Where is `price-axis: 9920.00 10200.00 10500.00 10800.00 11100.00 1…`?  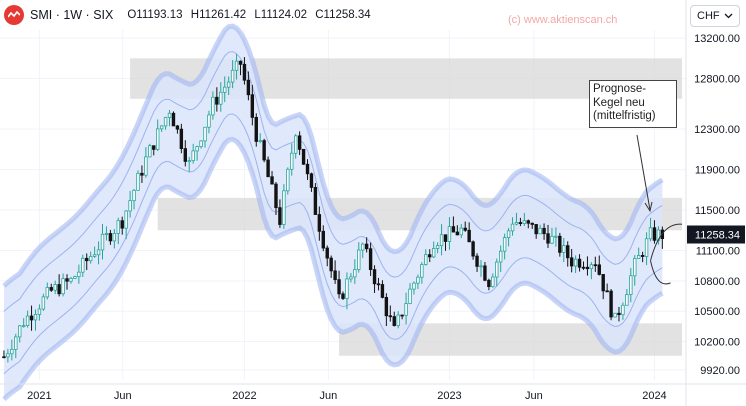
price-axis: 9920.00 10200.00 10500.00 10800.00 11100.00 1… is located at coordinates (715, 203).